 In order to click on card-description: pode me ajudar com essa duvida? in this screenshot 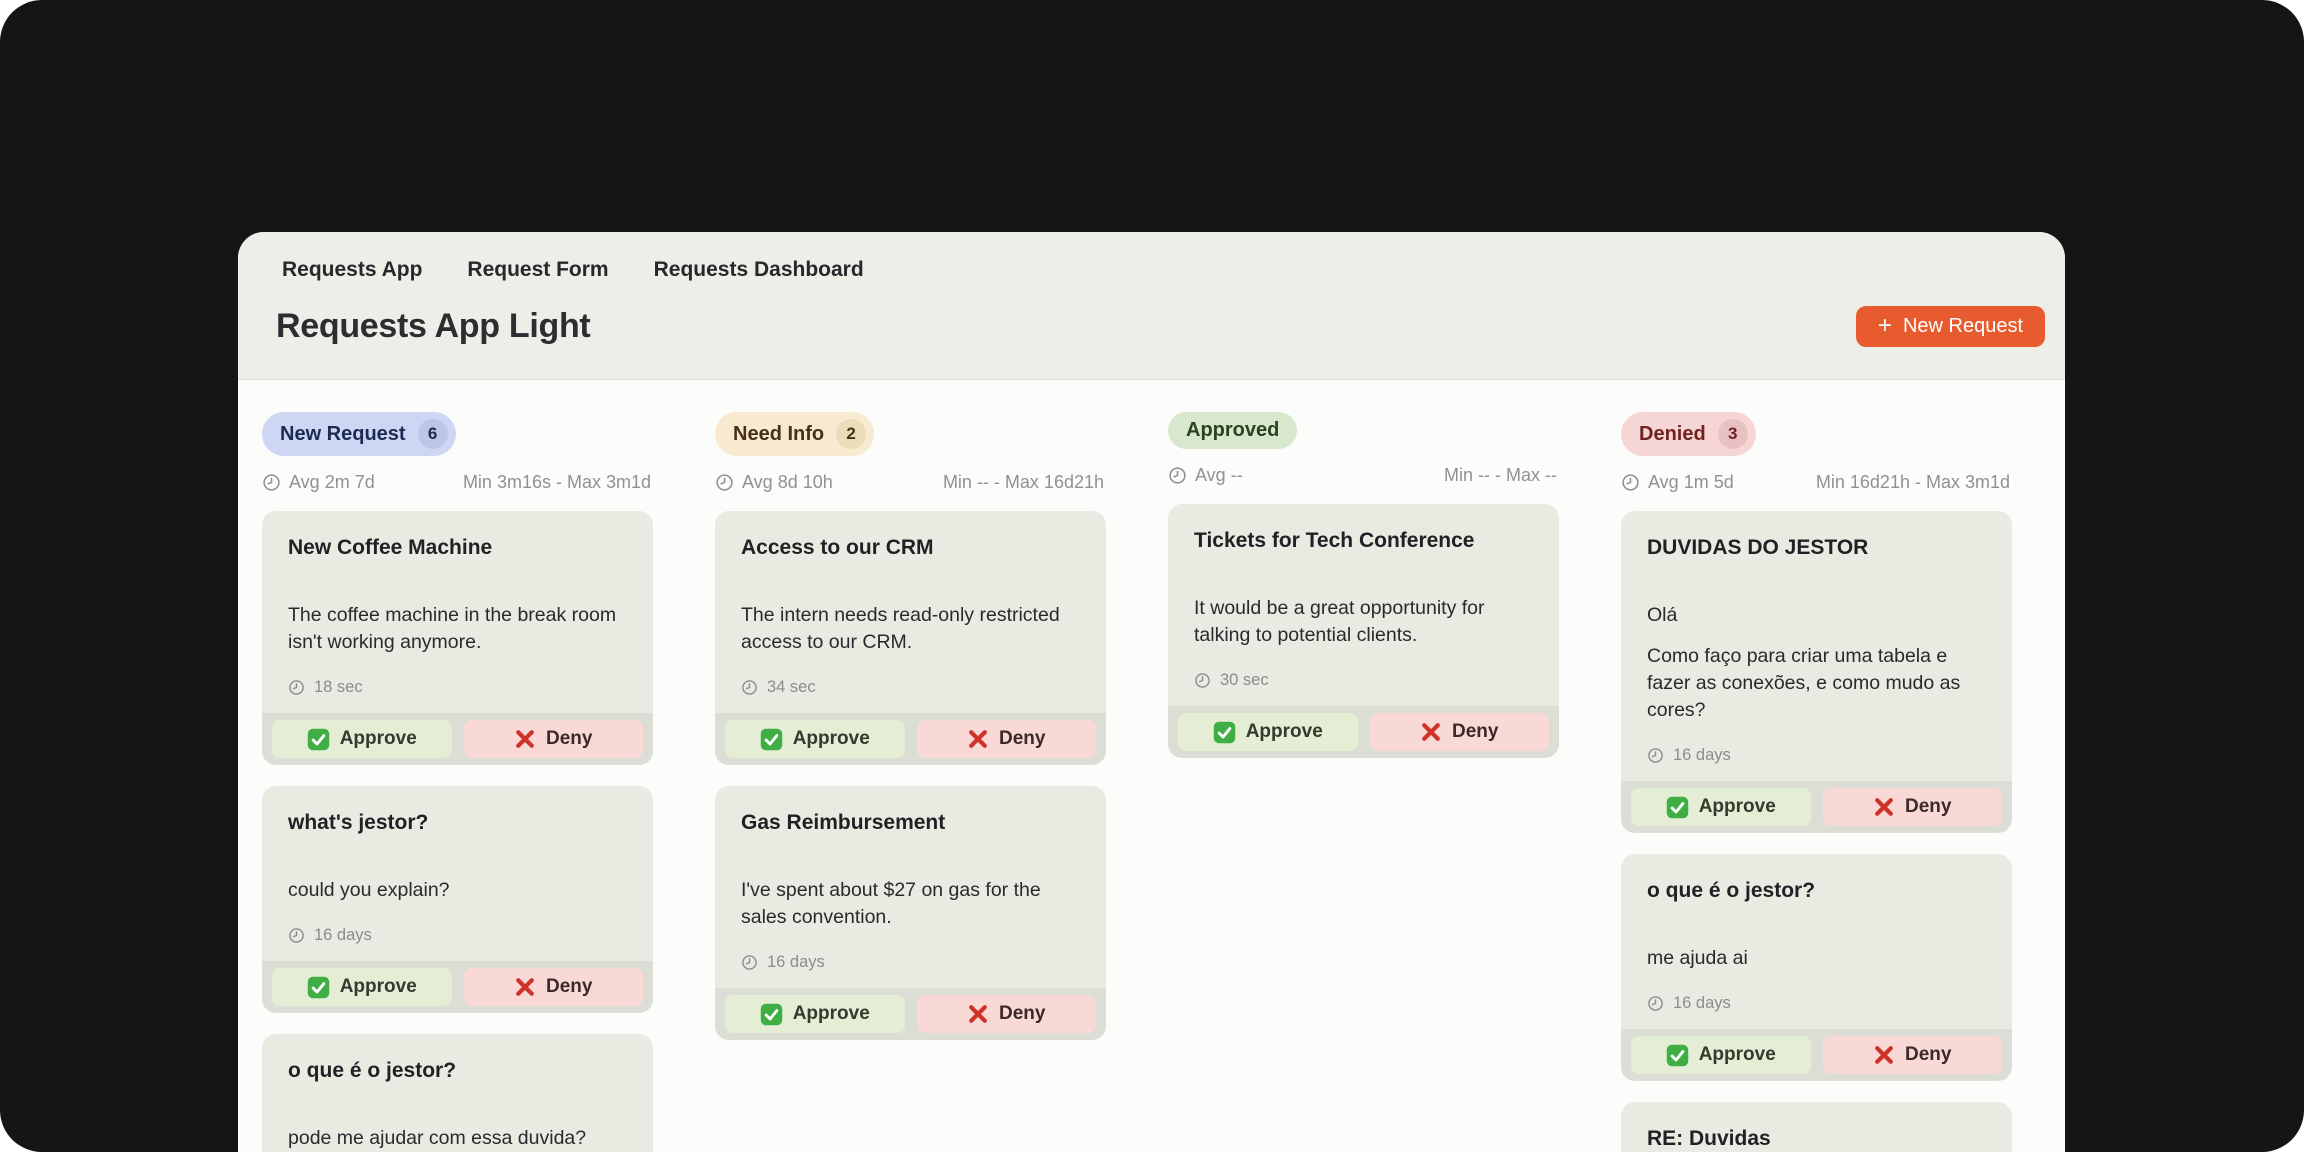, I will do `click(437, 1138)`.